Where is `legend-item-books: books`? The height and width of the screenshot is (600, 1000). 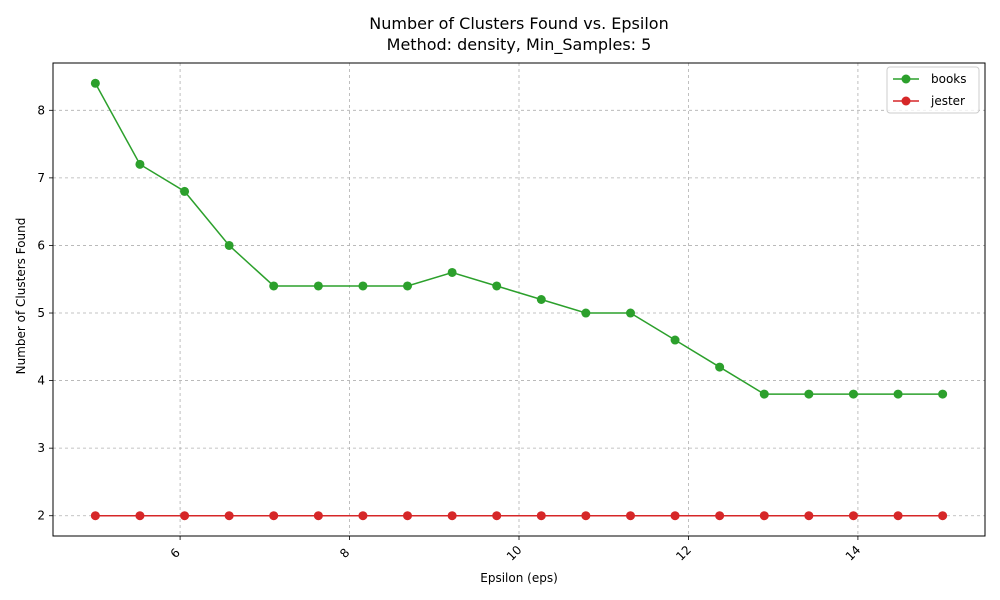
legend-item-books: books is located at coordinates (930, 79).